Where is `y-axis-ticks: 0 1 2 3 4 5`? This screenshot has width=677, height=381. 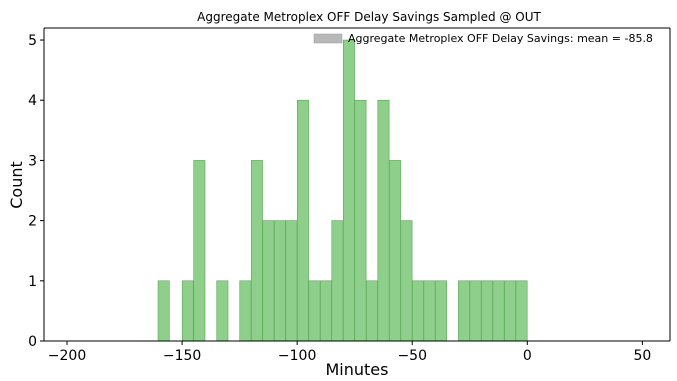 y-axis-ticks: 0 1 2 3 4 5 is located at coordinates (36, 191).